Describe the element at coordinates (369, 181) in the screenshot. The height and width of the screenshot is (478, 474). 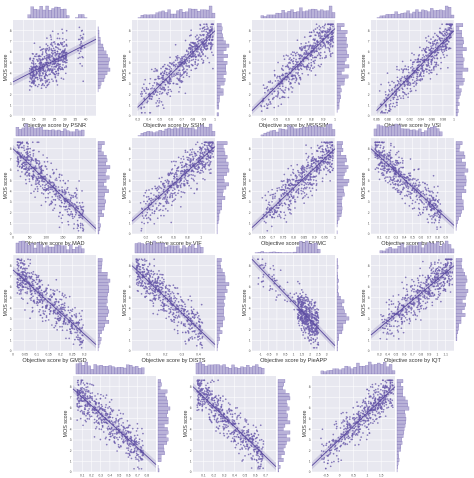
I see `y-tick-label: 5` at that location.